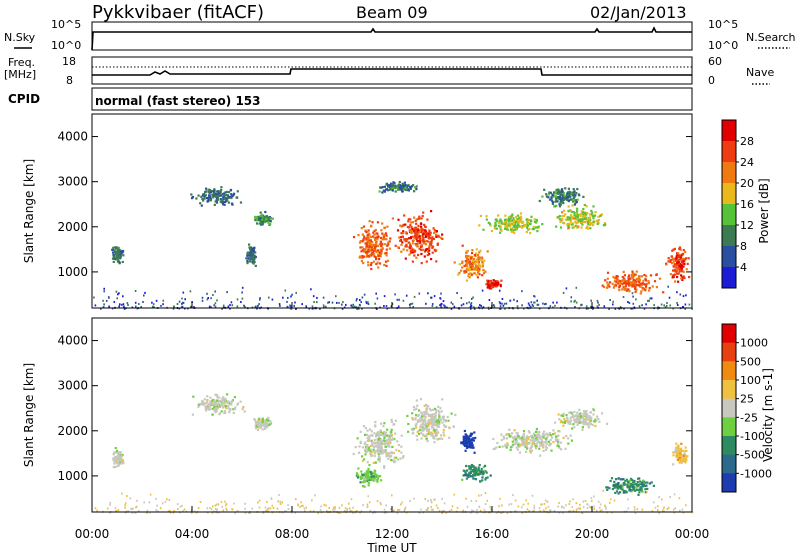 The image size is (800, 554). What do you see at coordinates (72, 227) in the screenshot?
I see `y-tick-label: 2000` at bounding box center [72, 227].